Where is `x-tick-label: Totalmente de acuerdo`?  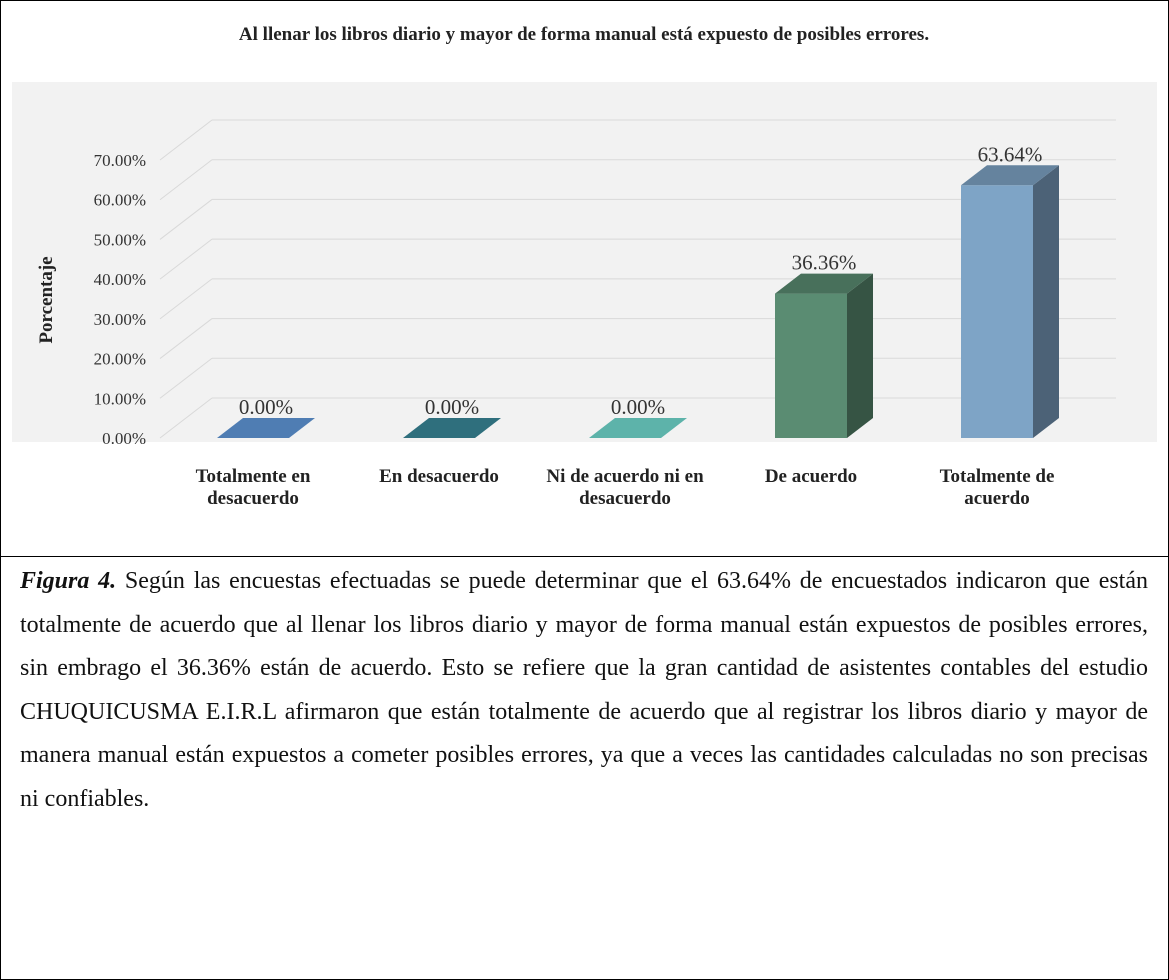 x-tick-label: Totalmente de acuerdo is located at coordinates (997, 487).